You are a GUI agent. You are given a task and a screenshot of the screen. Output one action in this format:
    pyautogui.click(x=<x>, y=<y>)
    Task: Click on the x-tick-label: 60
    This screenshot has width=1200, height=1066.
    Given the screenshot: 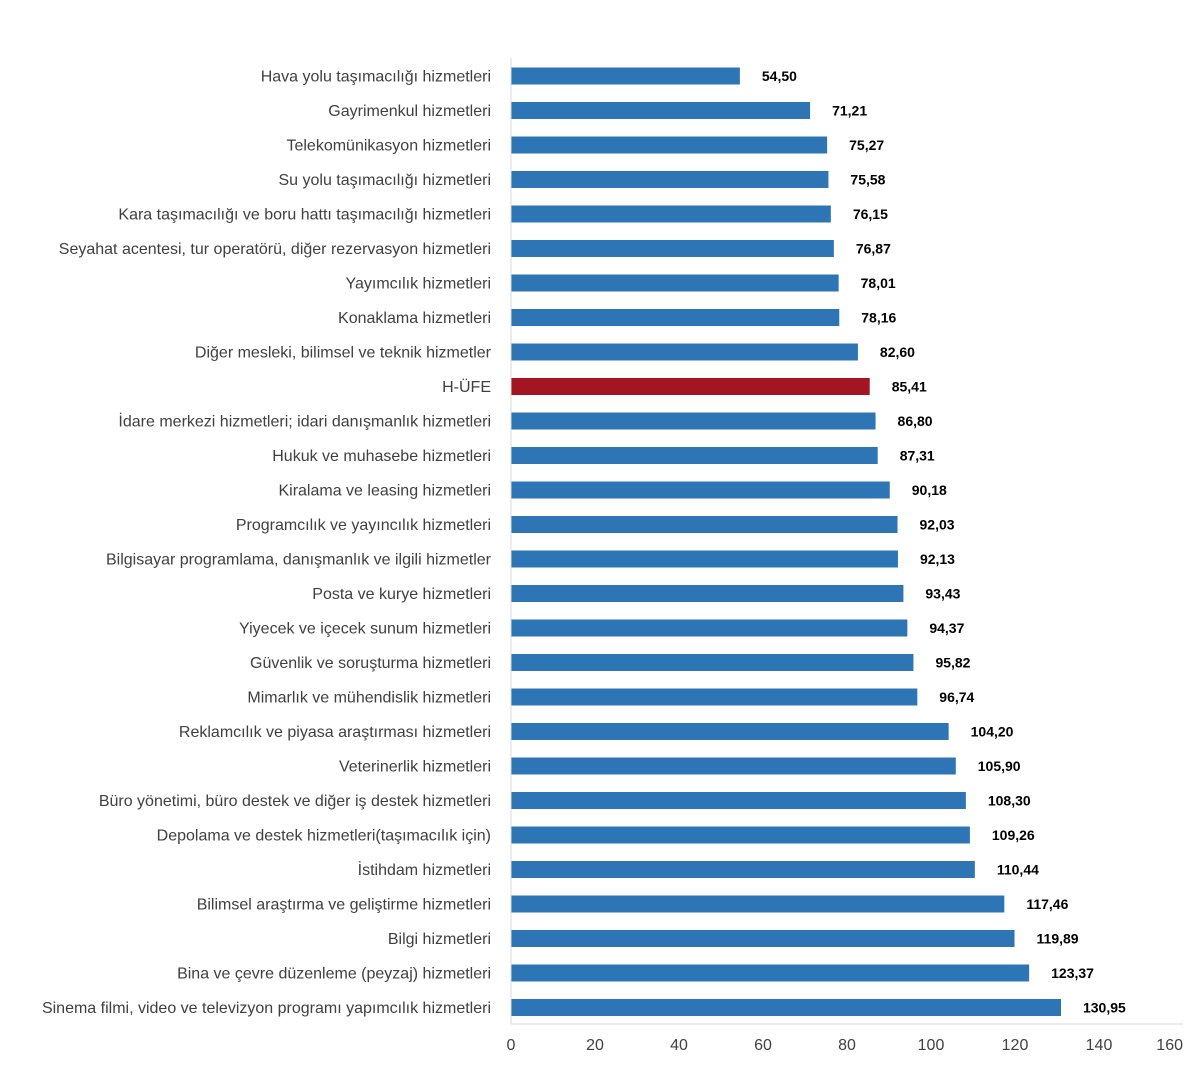 What is the action you would take?
    pyautogui.click(x=763, y=1045)
    